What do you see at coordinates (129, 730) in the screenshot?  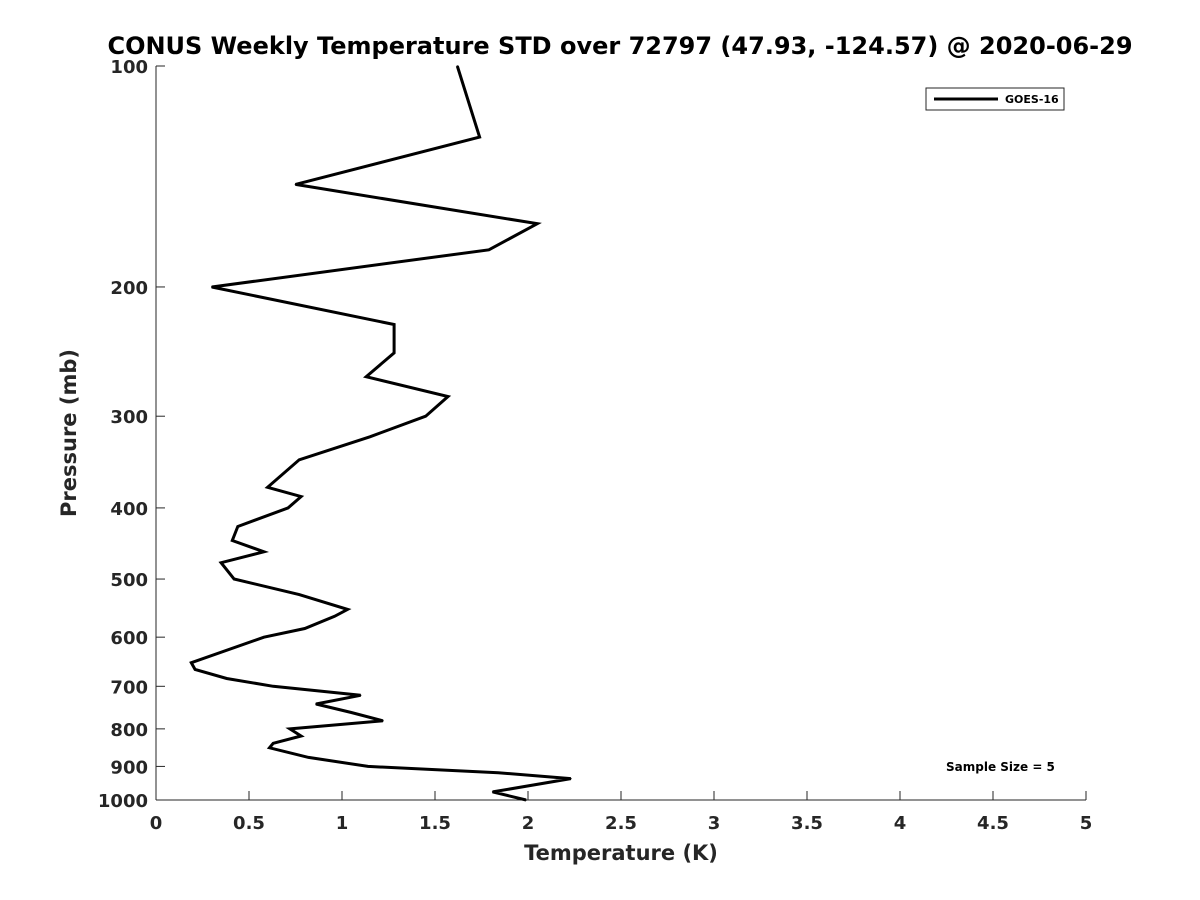 I see `y-tick-label: 800` at bounding box center [129, 730].